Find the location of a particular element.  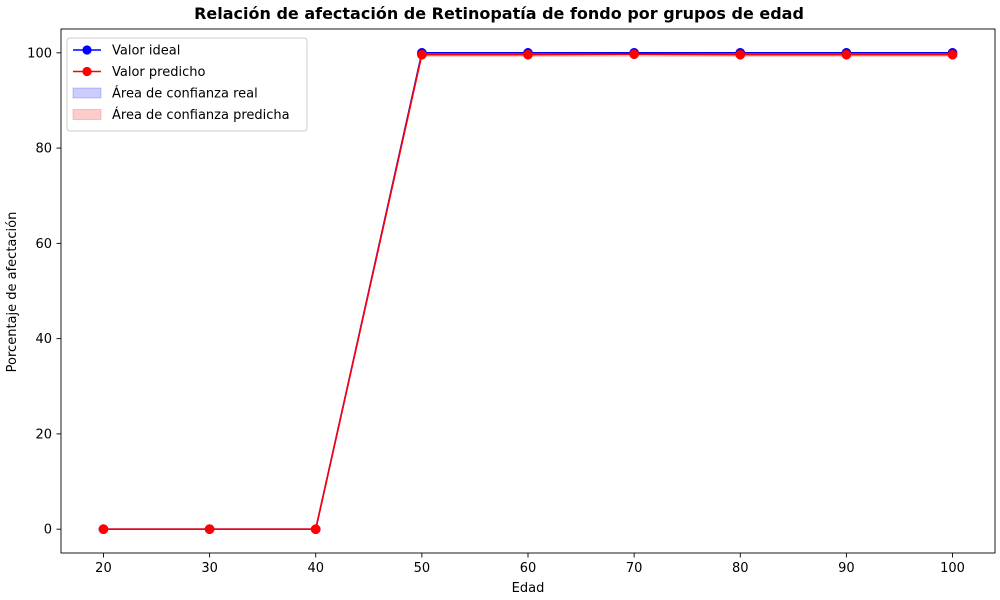

x-tick-label: 100 is located at coordinates (952, 568).